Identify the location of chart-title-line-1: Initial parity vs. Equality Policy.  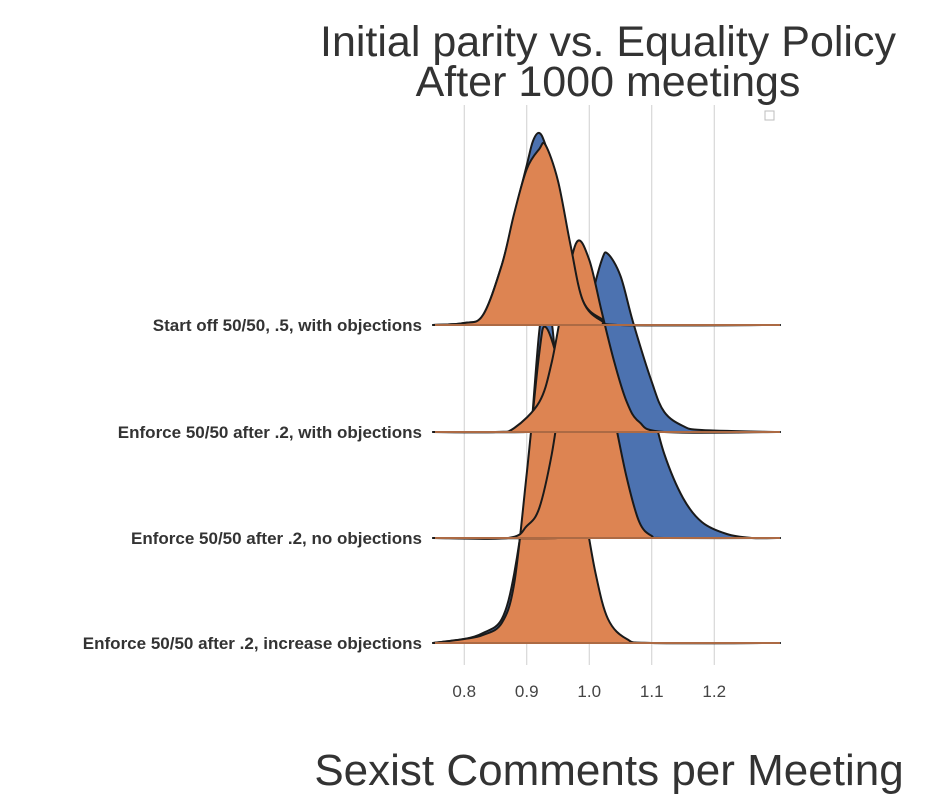
(608, 42).